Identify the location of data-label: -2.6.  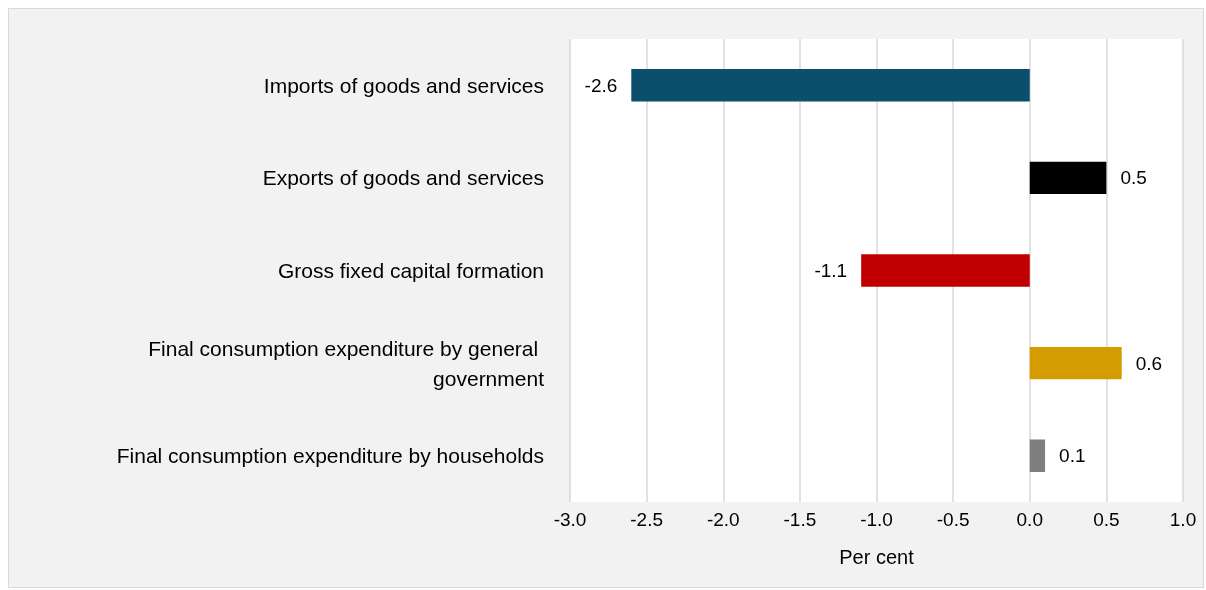
(601, 85).